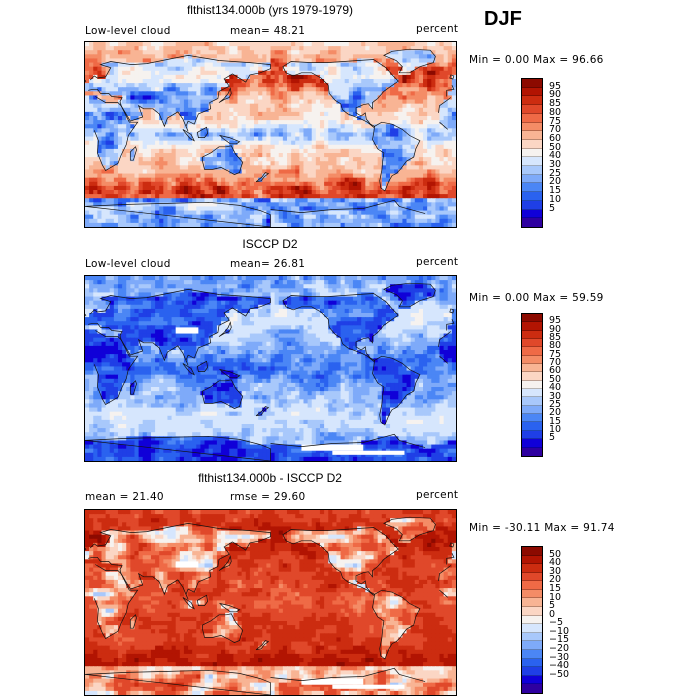 This screenshot has width=700, height=700. I want to click on panel-3-map, so click(270, 602).